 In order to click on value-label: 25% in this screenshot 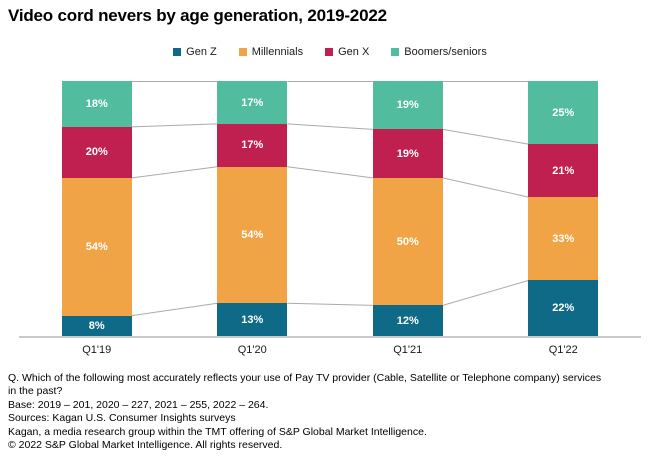, I will do `click(563, 112)`.